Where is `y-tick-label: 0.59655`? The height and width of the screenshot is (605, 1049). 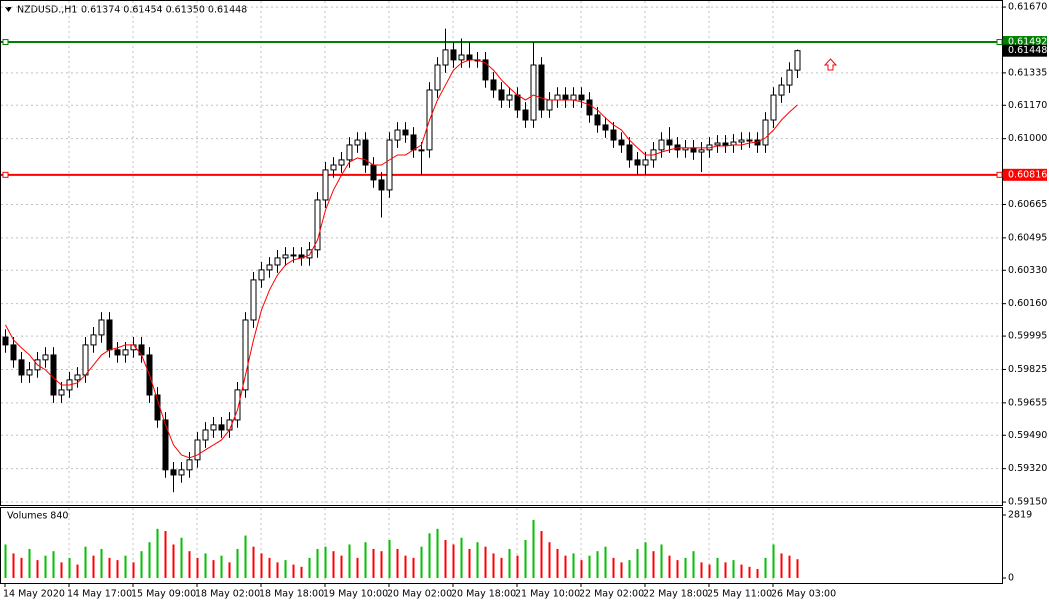
y-tick-label: 0.59655 is located at coordinates (1027, 402).